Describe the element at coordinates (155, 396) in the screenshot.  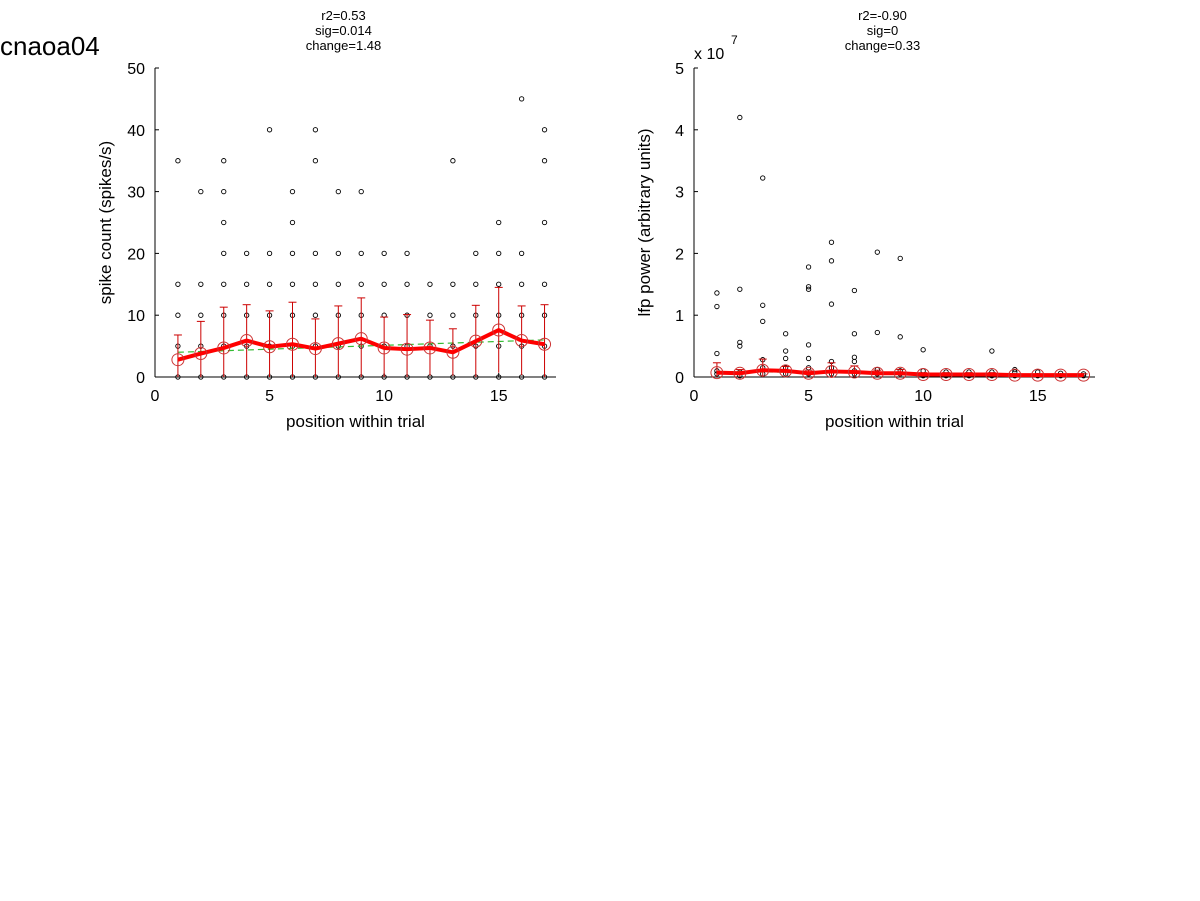
I see `x-tick-label: 0` at that location.